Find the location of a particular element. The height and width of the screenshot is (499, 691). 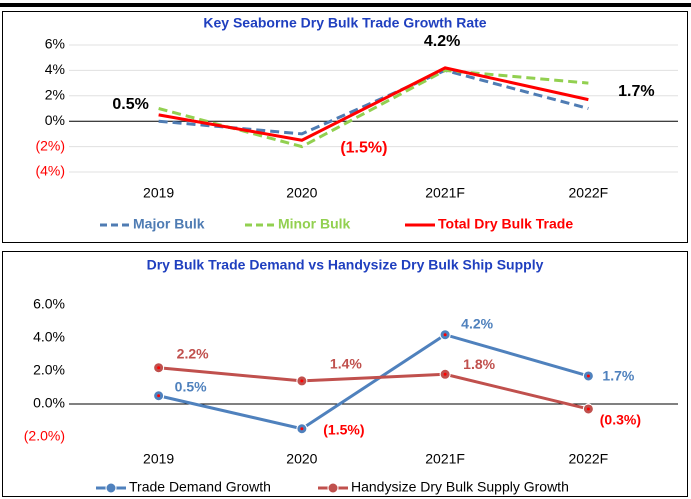

y-tick-label: 2.0% is located at coordinates (49, 370).